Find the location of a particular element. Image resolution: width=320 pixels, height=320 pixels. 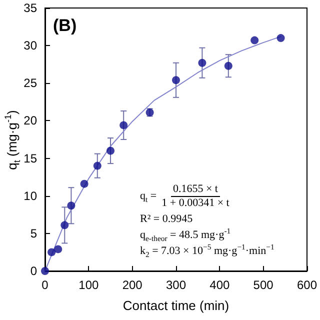

x-tick-label: 100 is located at coordinates (88, 285).